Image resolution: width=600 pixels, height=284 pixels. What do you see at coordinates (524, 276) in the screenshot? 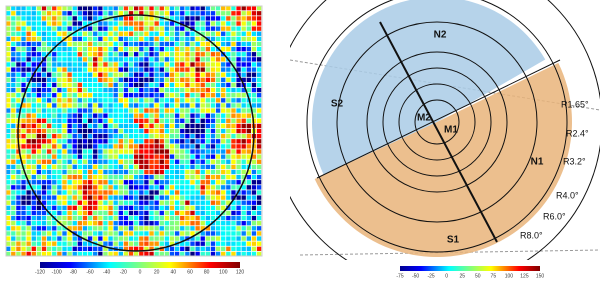
I see `colorbar-tick-label: 125` at bounding box center [524, 276].